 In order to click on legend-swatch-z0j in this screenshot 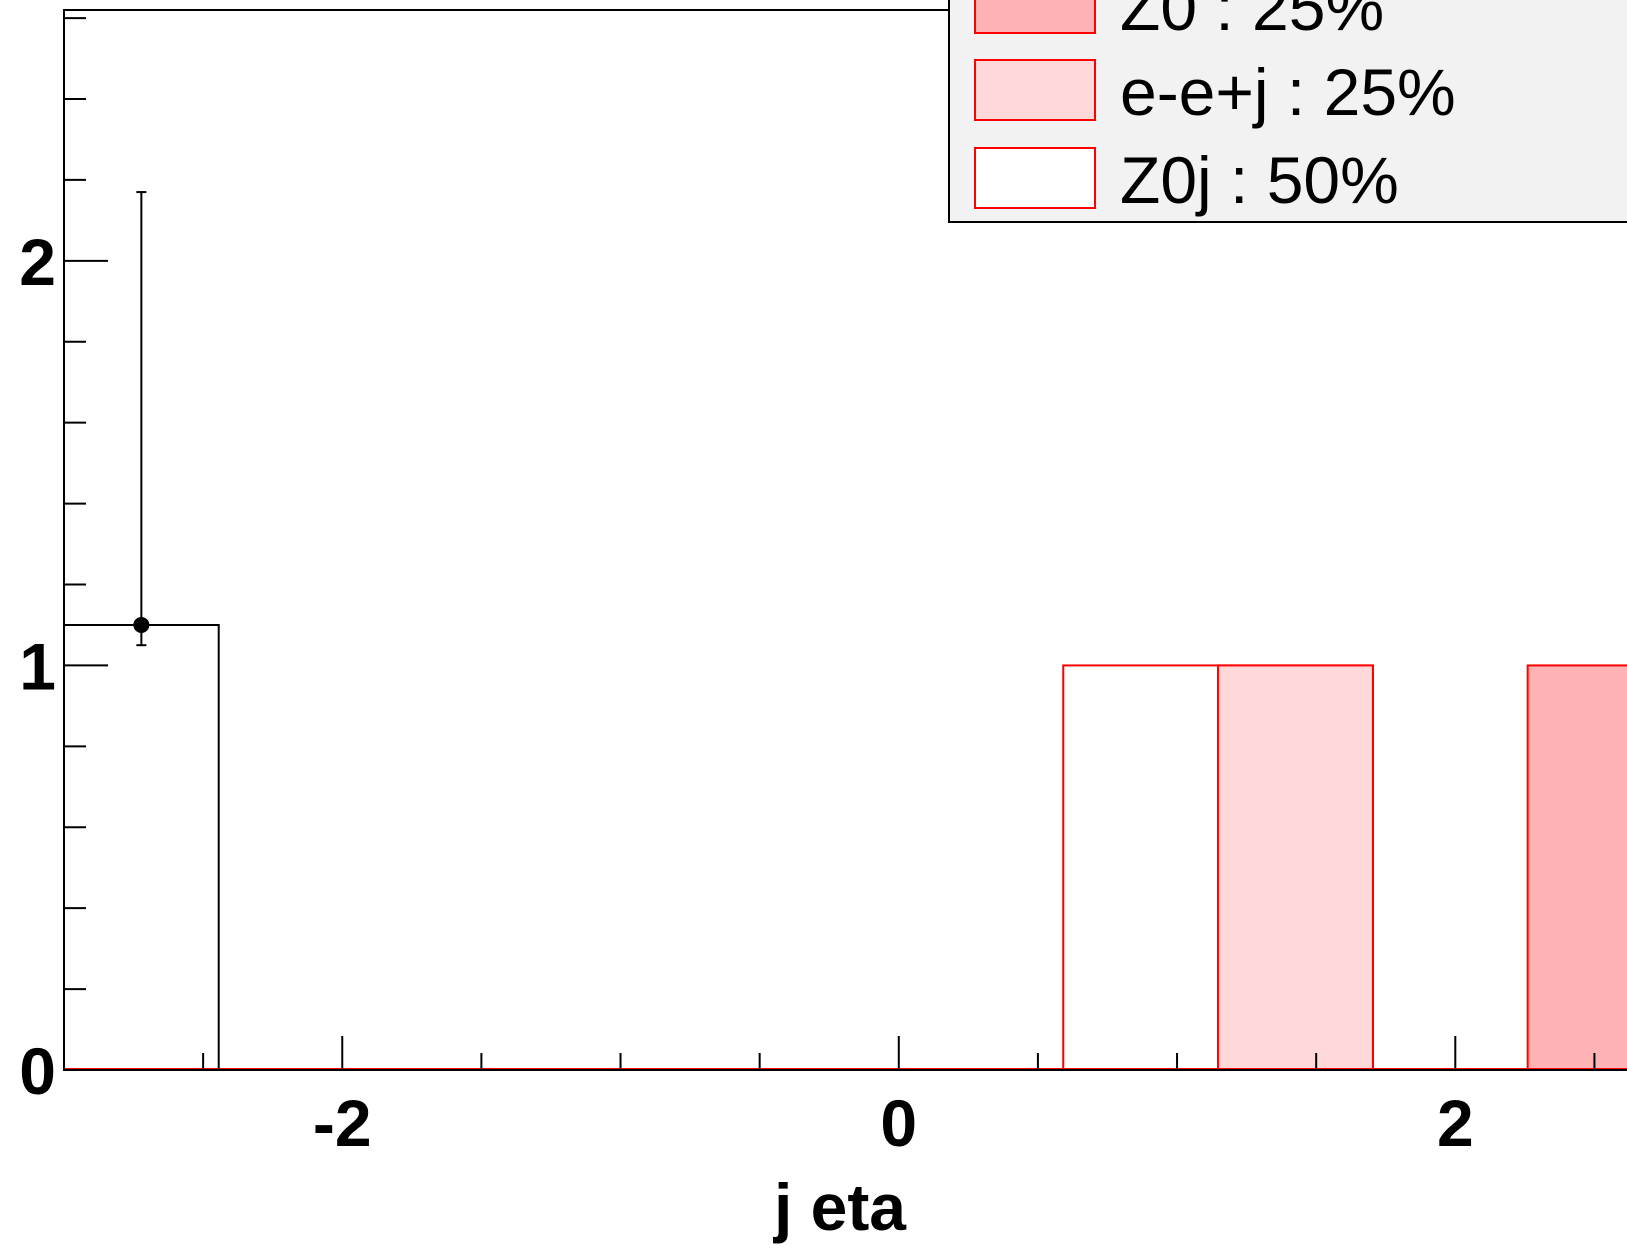, I will do `click(1035, 178)`.